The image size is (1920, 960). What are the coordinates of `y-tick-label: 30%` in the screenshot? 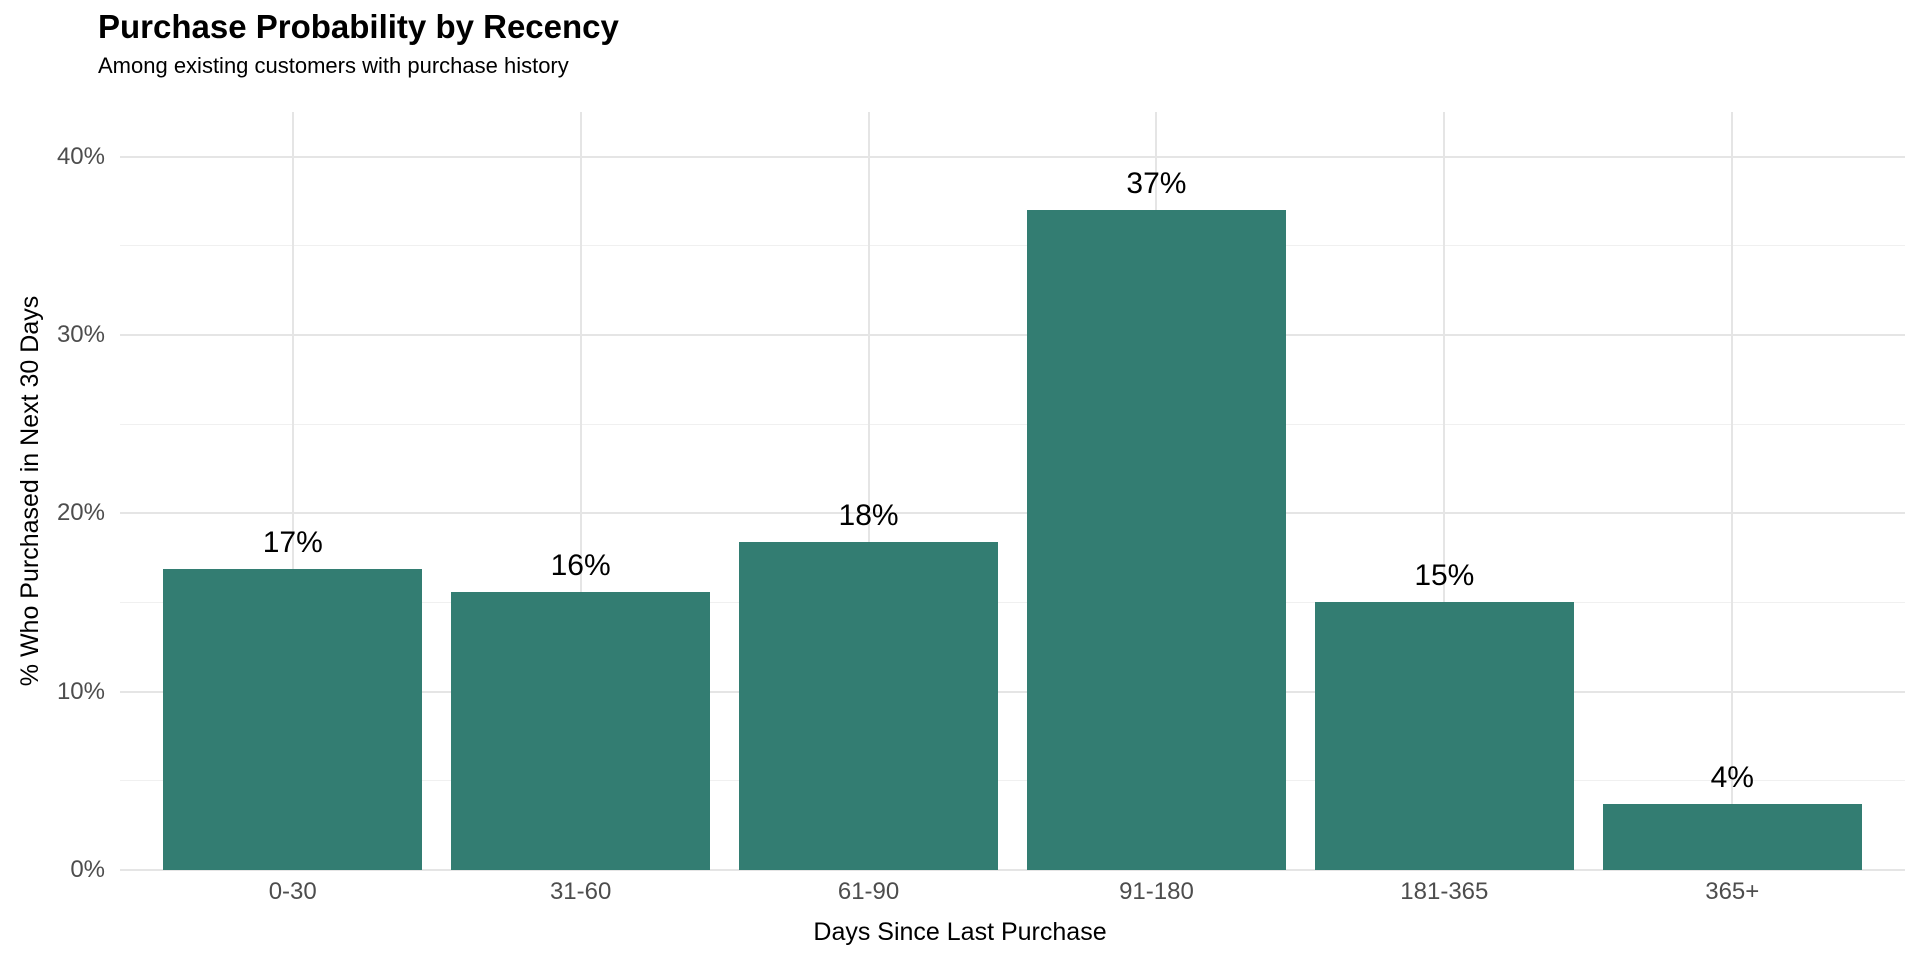 It's located at (80, 334).